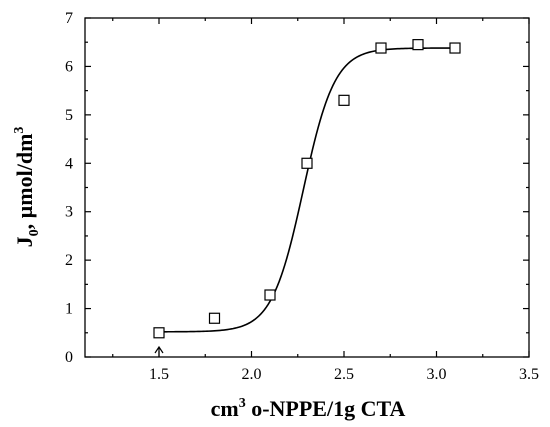 The height and width of the screenshot is (427, 550). Describe the element at coordinates (69, 309) in the screenshot. I see `y-tick-label: 1` at that location.